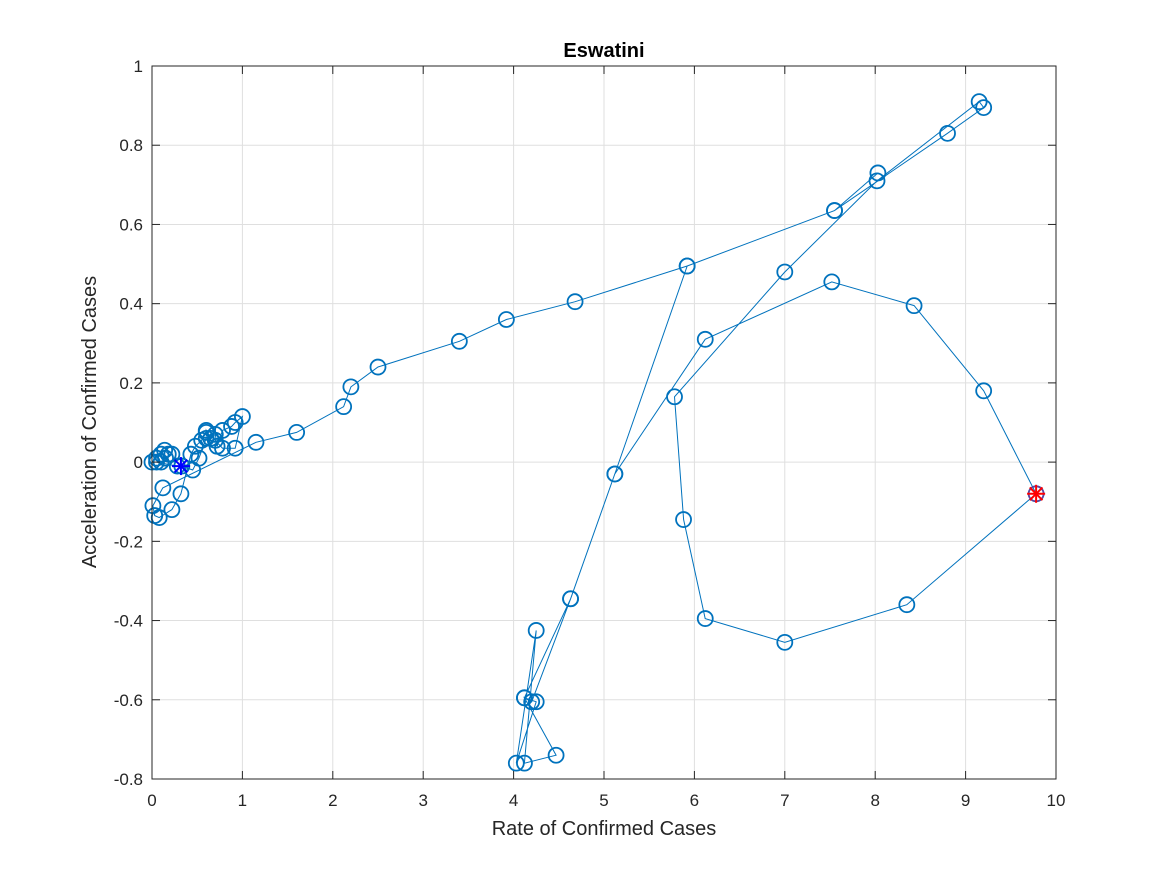 The width and height of the screenshot is (1167, 875). What do you see at coordinates (422, 800) in the screenshot?
I see `x-tick-label: 3` at bounding box center [422, 800].